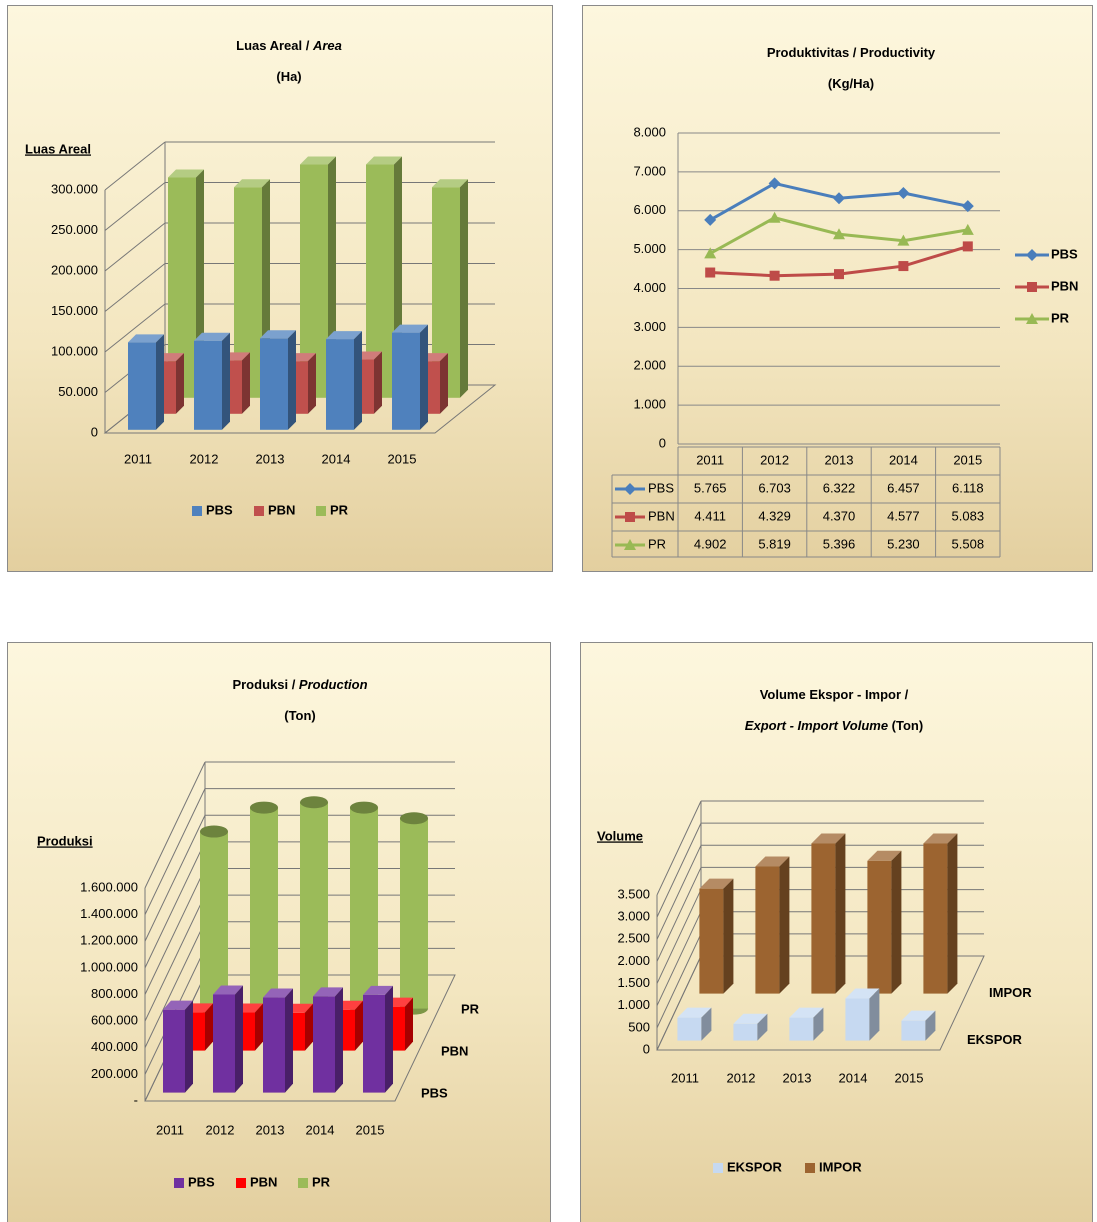 This screenshot has width=1097, height=1222. Describe the element at coordinates (853, 1077) in the screenshot. I see `x-tick-label: 2014` at that location.